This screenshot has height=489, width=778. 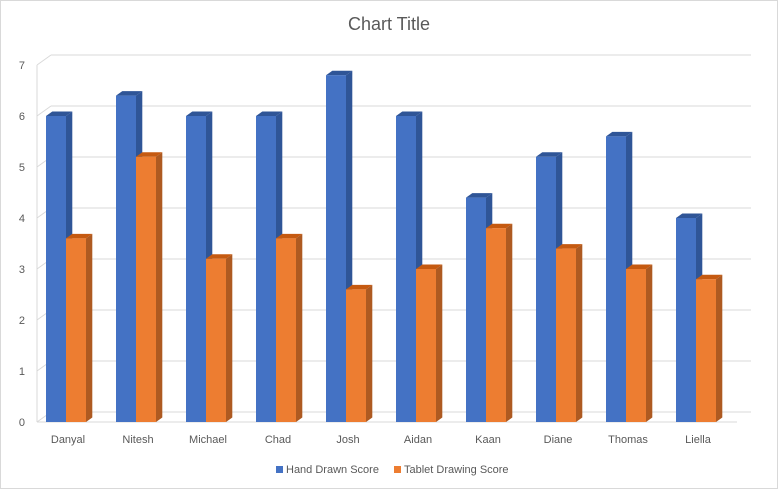 I want to click on y-tick-label: 2, so click(x=22, y=321).